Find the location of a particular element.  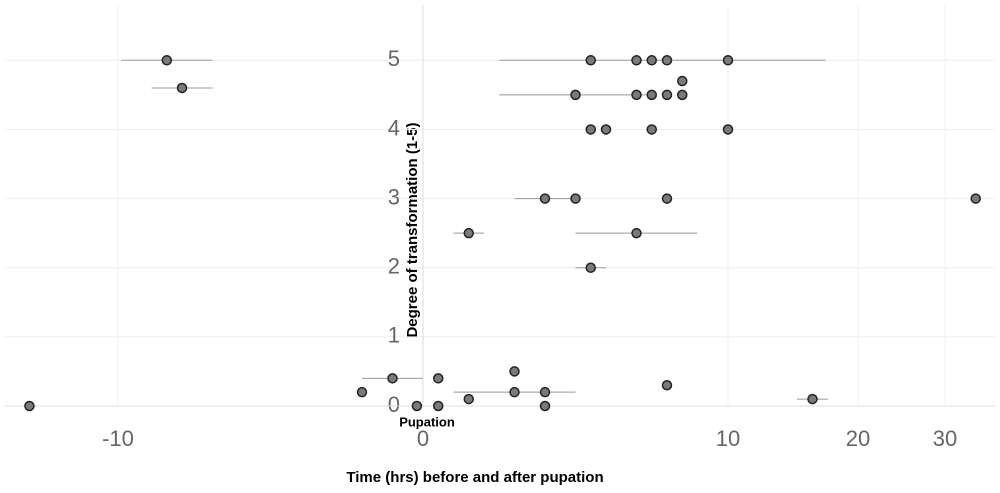

annotation: Pupation is located at coordinates (427, 421).